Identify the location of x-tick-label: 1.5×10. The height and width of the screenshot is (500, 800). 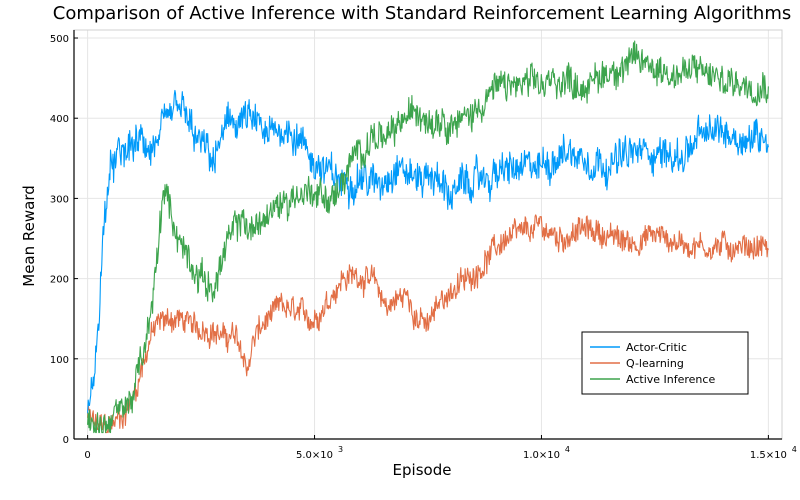
(768, 455).